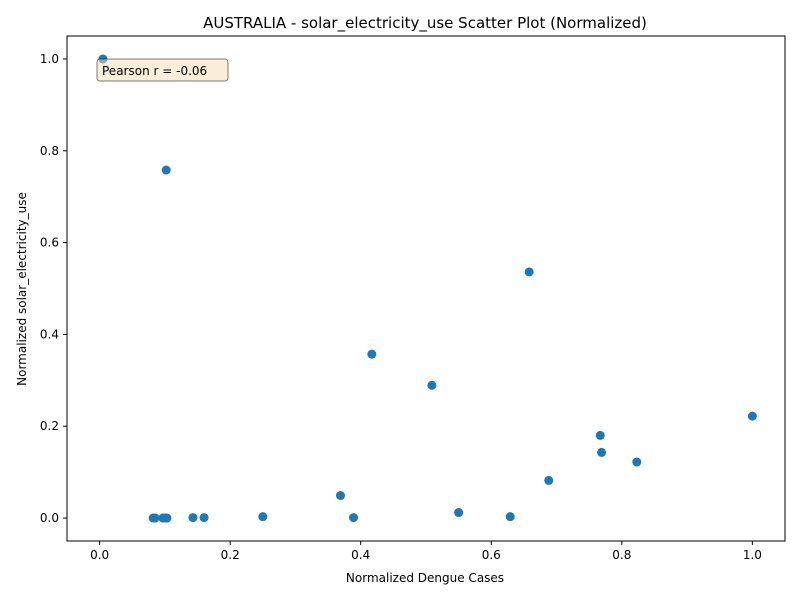 This screenshot has width=800, height=600. Describe the element at coordinates (752, 555) in the screenshot. I see `x-tick-label-5: 1.0` at that location.